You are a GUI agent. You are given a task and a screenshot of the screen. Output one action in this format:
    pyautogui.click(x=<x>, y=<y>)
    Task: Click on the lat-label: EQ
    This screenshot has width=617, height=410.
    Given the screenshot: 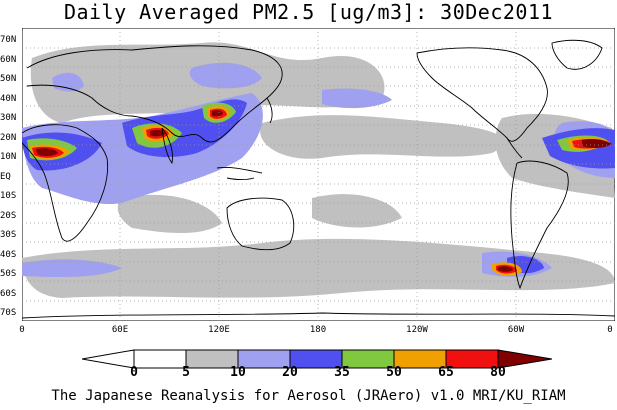 What is the action you would take?
    pyautogui.click(x=5, y=176)
    